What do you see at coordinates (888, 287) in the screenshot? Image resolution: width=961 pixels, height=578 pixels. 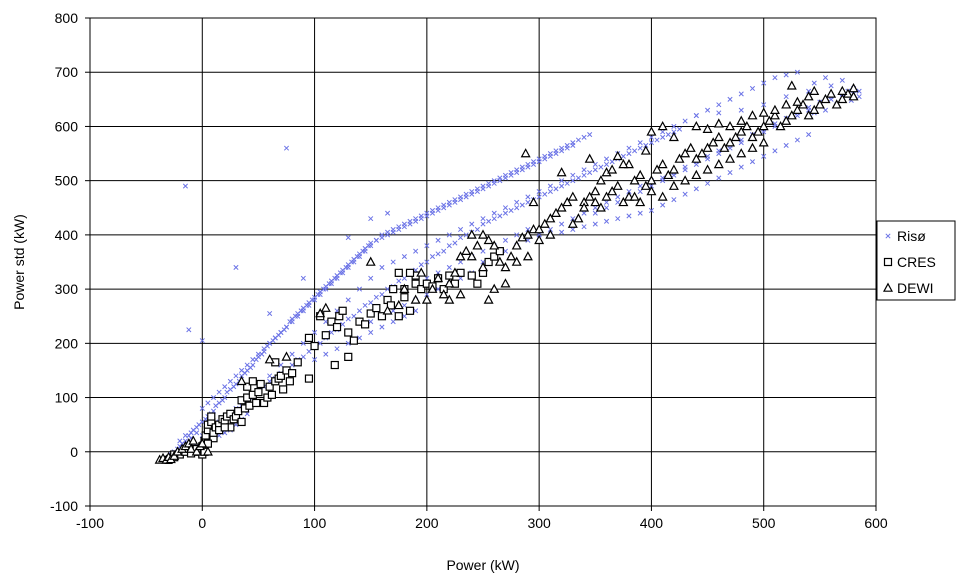 I see `legend-marker-dewi` at bounding box center [888, 287].